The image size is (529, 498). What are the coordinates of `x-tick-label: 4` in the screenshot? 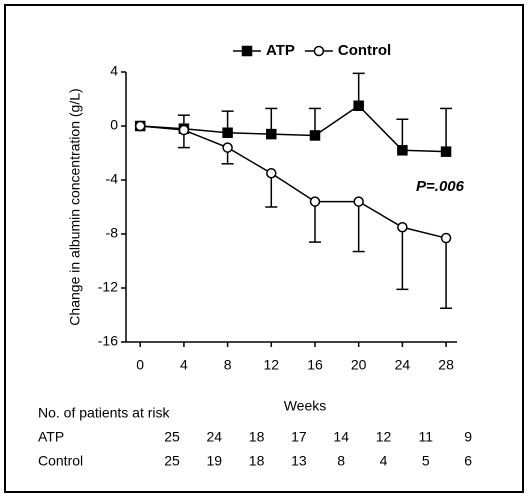 It's located at (184, 365).